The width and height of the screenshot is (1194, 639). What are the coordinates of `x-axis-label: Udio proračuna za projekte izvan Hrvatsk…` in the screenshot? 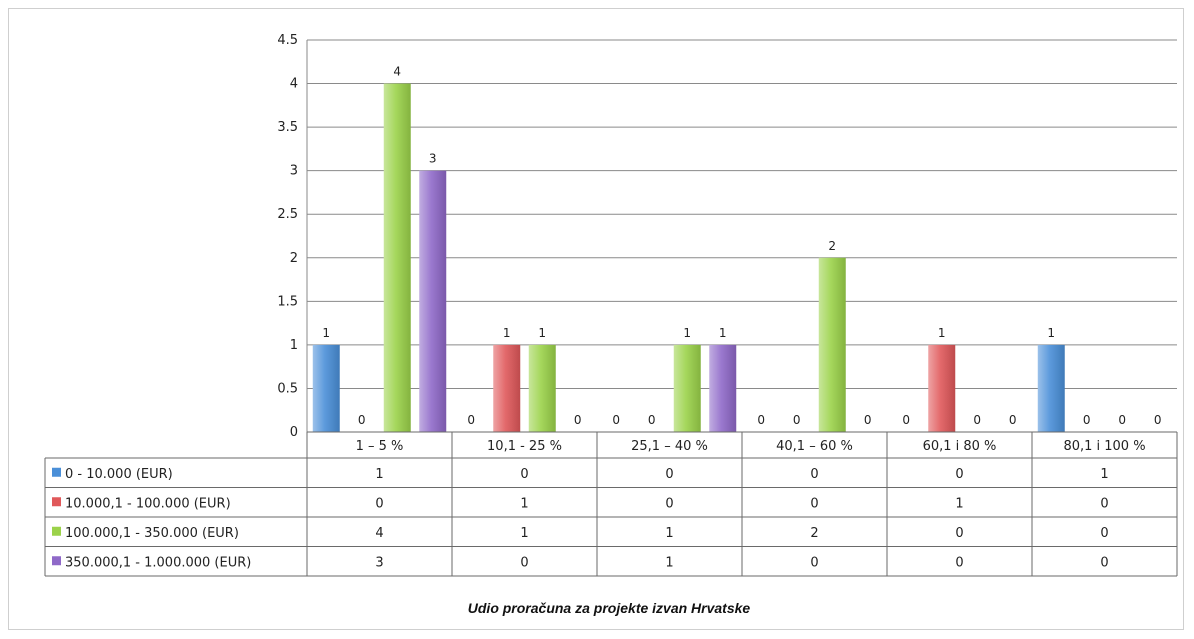 It's located at (609, 608).